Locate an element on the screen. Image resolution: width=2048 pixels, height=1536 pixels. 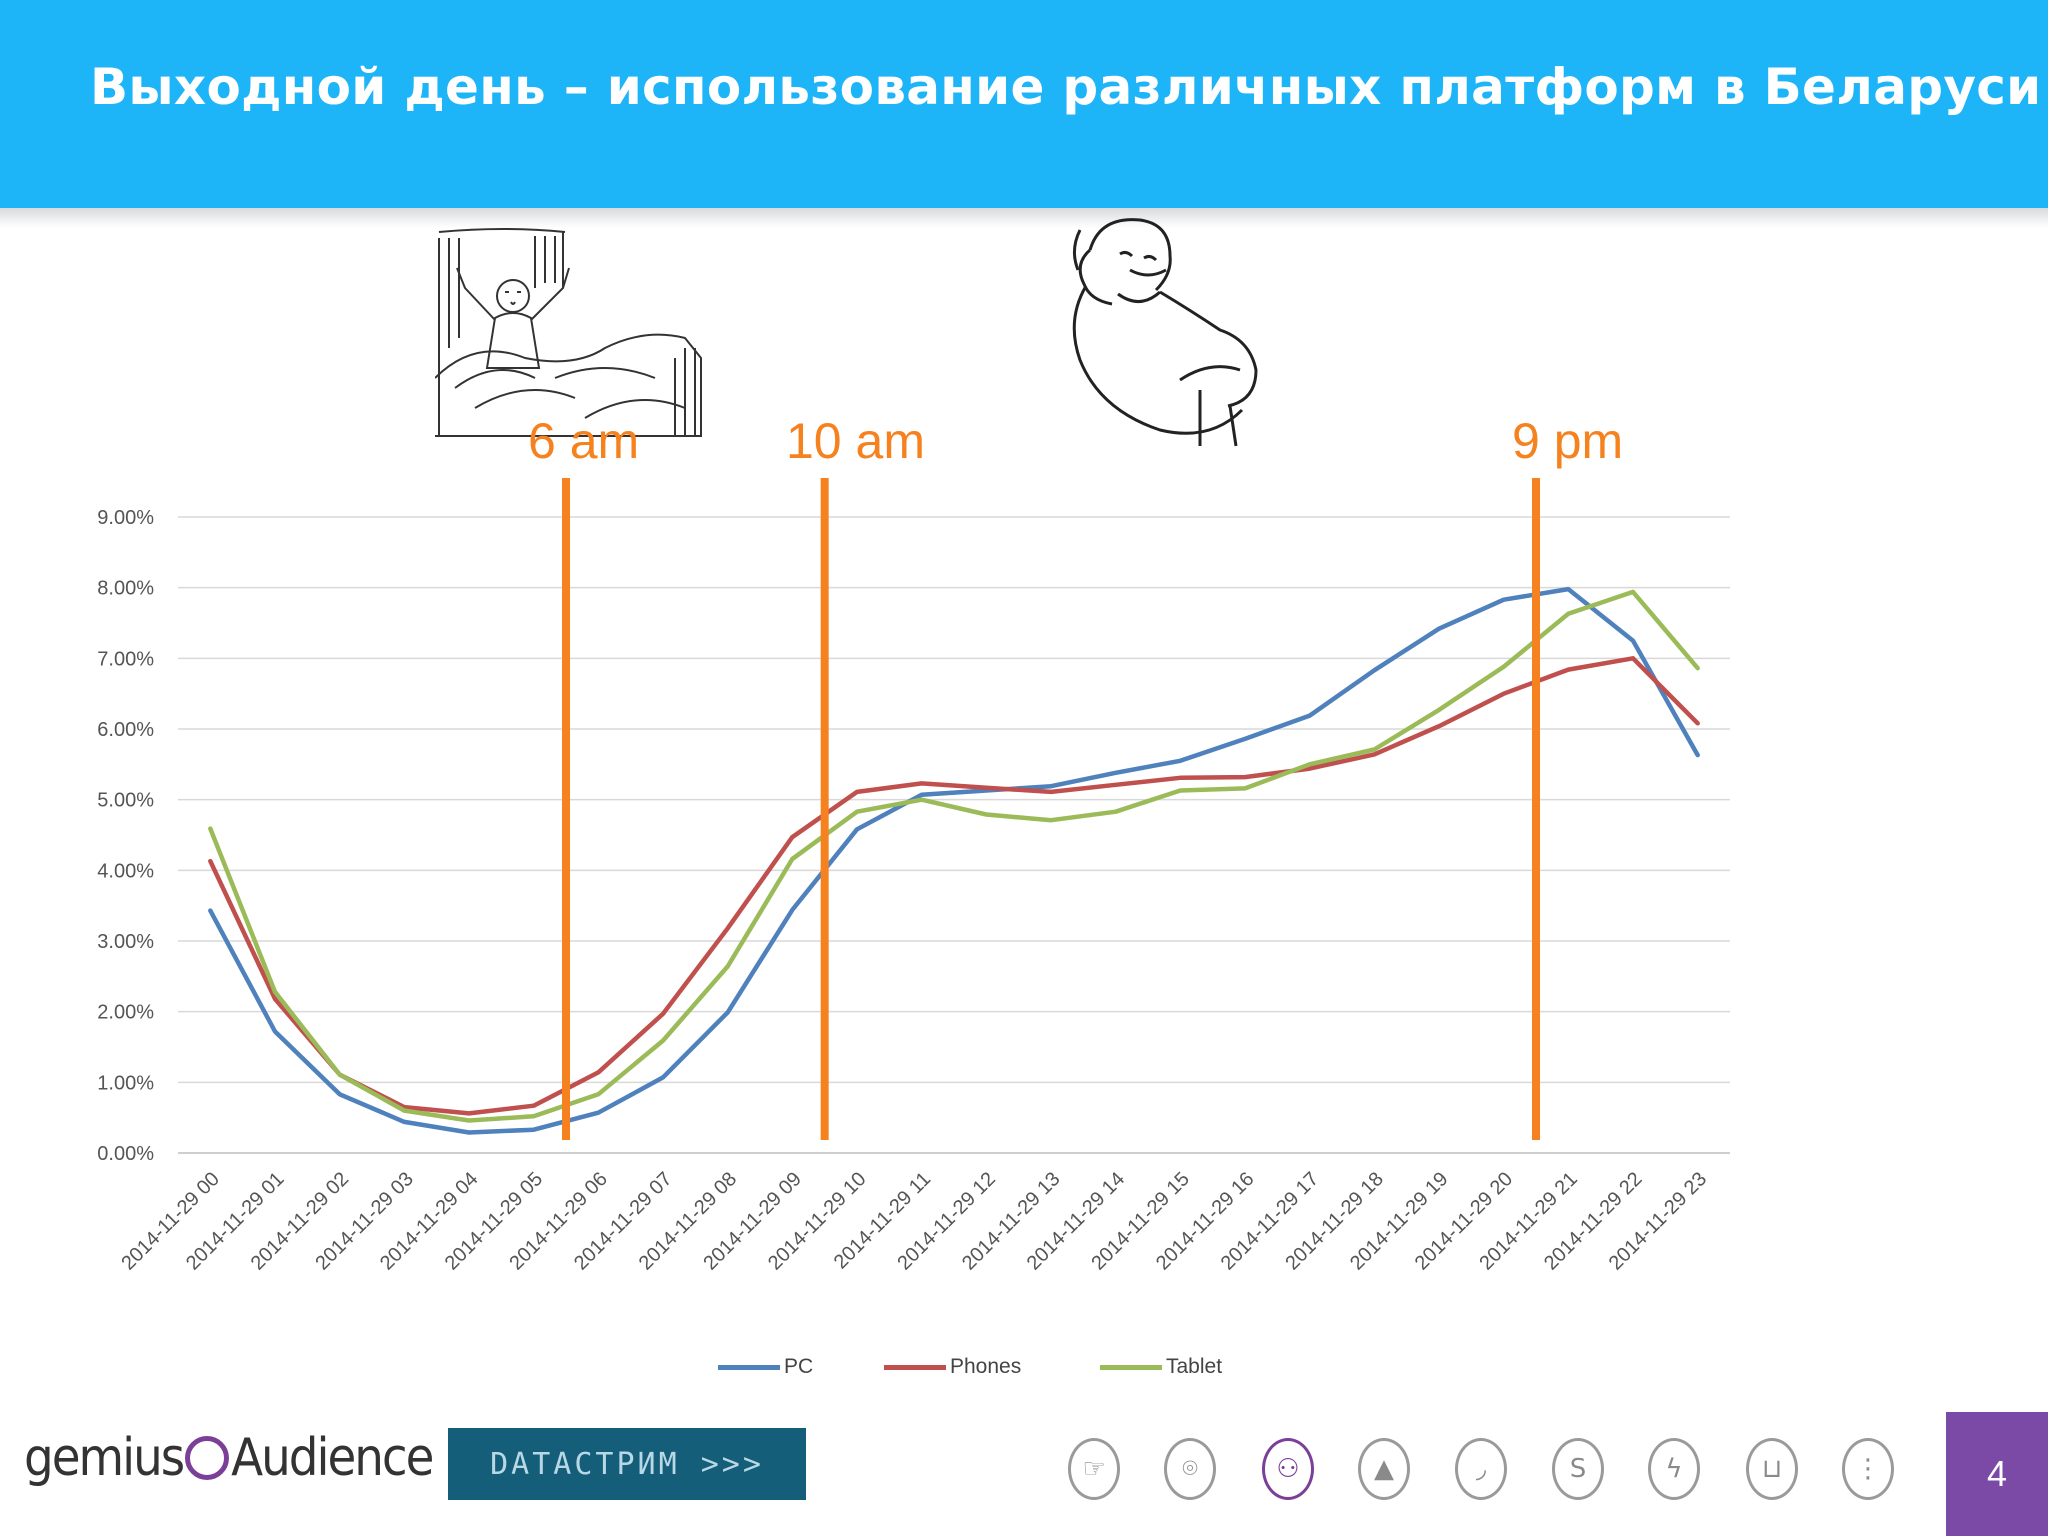
title-bar is located at coordinates (1024, 104).